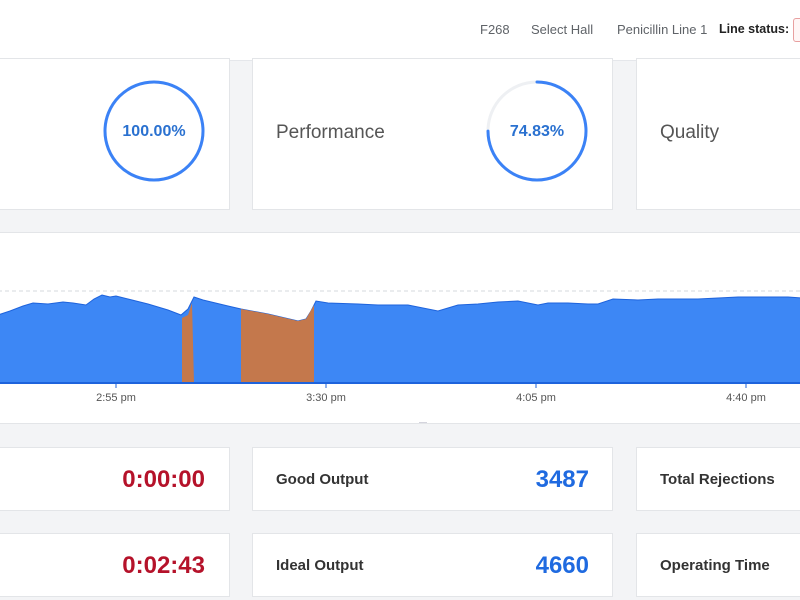 This screenshot has height=600, width=800. I want to click on x-tick-label: 2:55 pm, so click(116, 398).